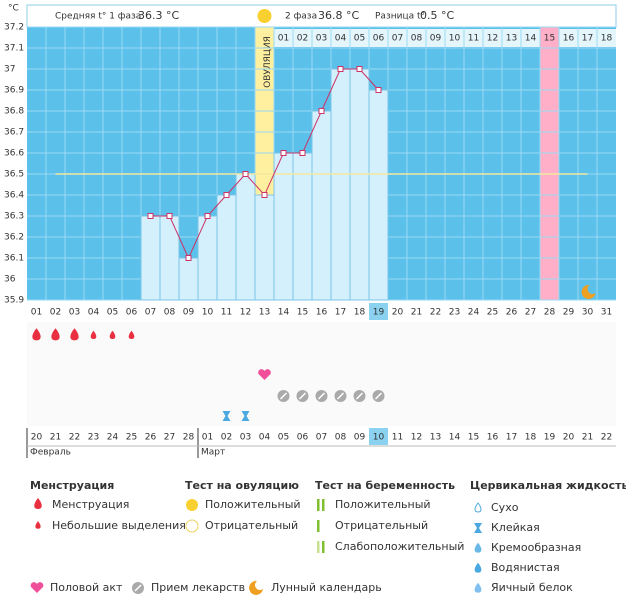 Image resolution: width=626 pixels, height=599 pixels. Describe the element at coordinates (512, 313) in the screenshot. I see `day-label: 26` at that location.